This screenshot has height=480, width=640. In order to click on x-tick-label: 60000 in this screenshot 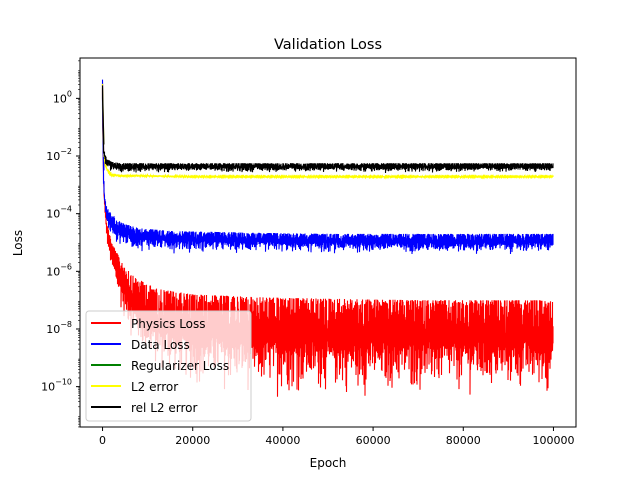, I will do `click(373, 440)`.